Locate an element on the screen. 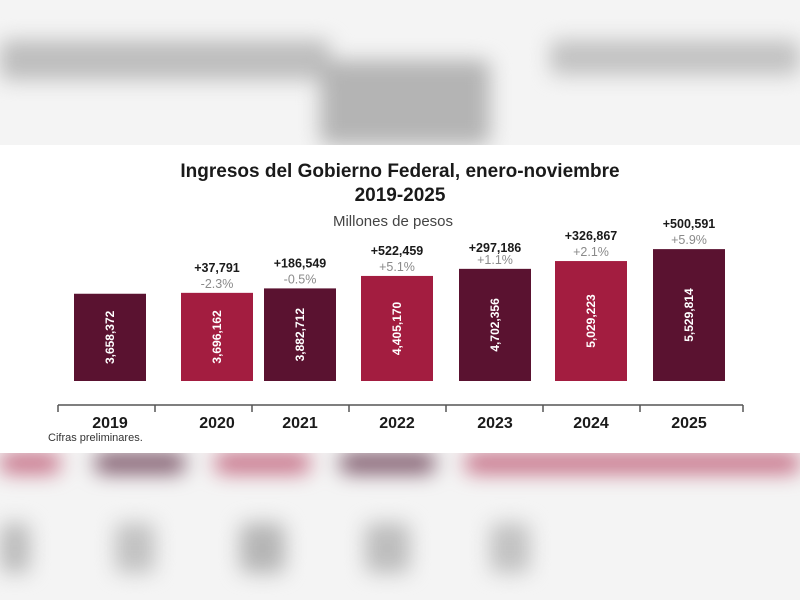 Image resolution: width=800 pixels, height=600 pixels. bar-2024 is located at coordinates (591, 321).